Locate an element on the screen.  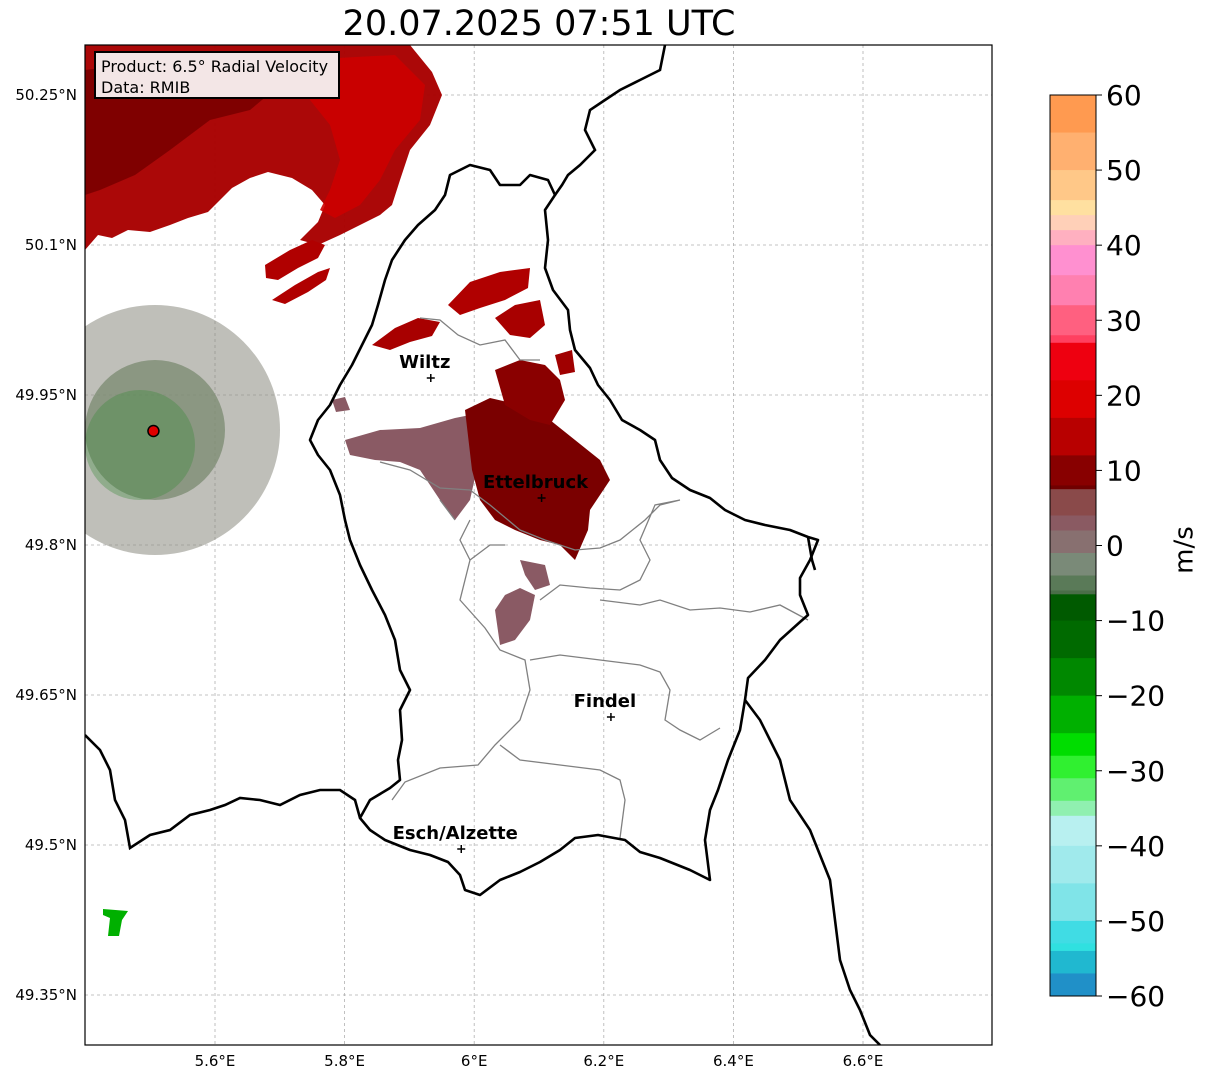
colorbar-tick-label: 10 is located at coordinates (1124, 470).